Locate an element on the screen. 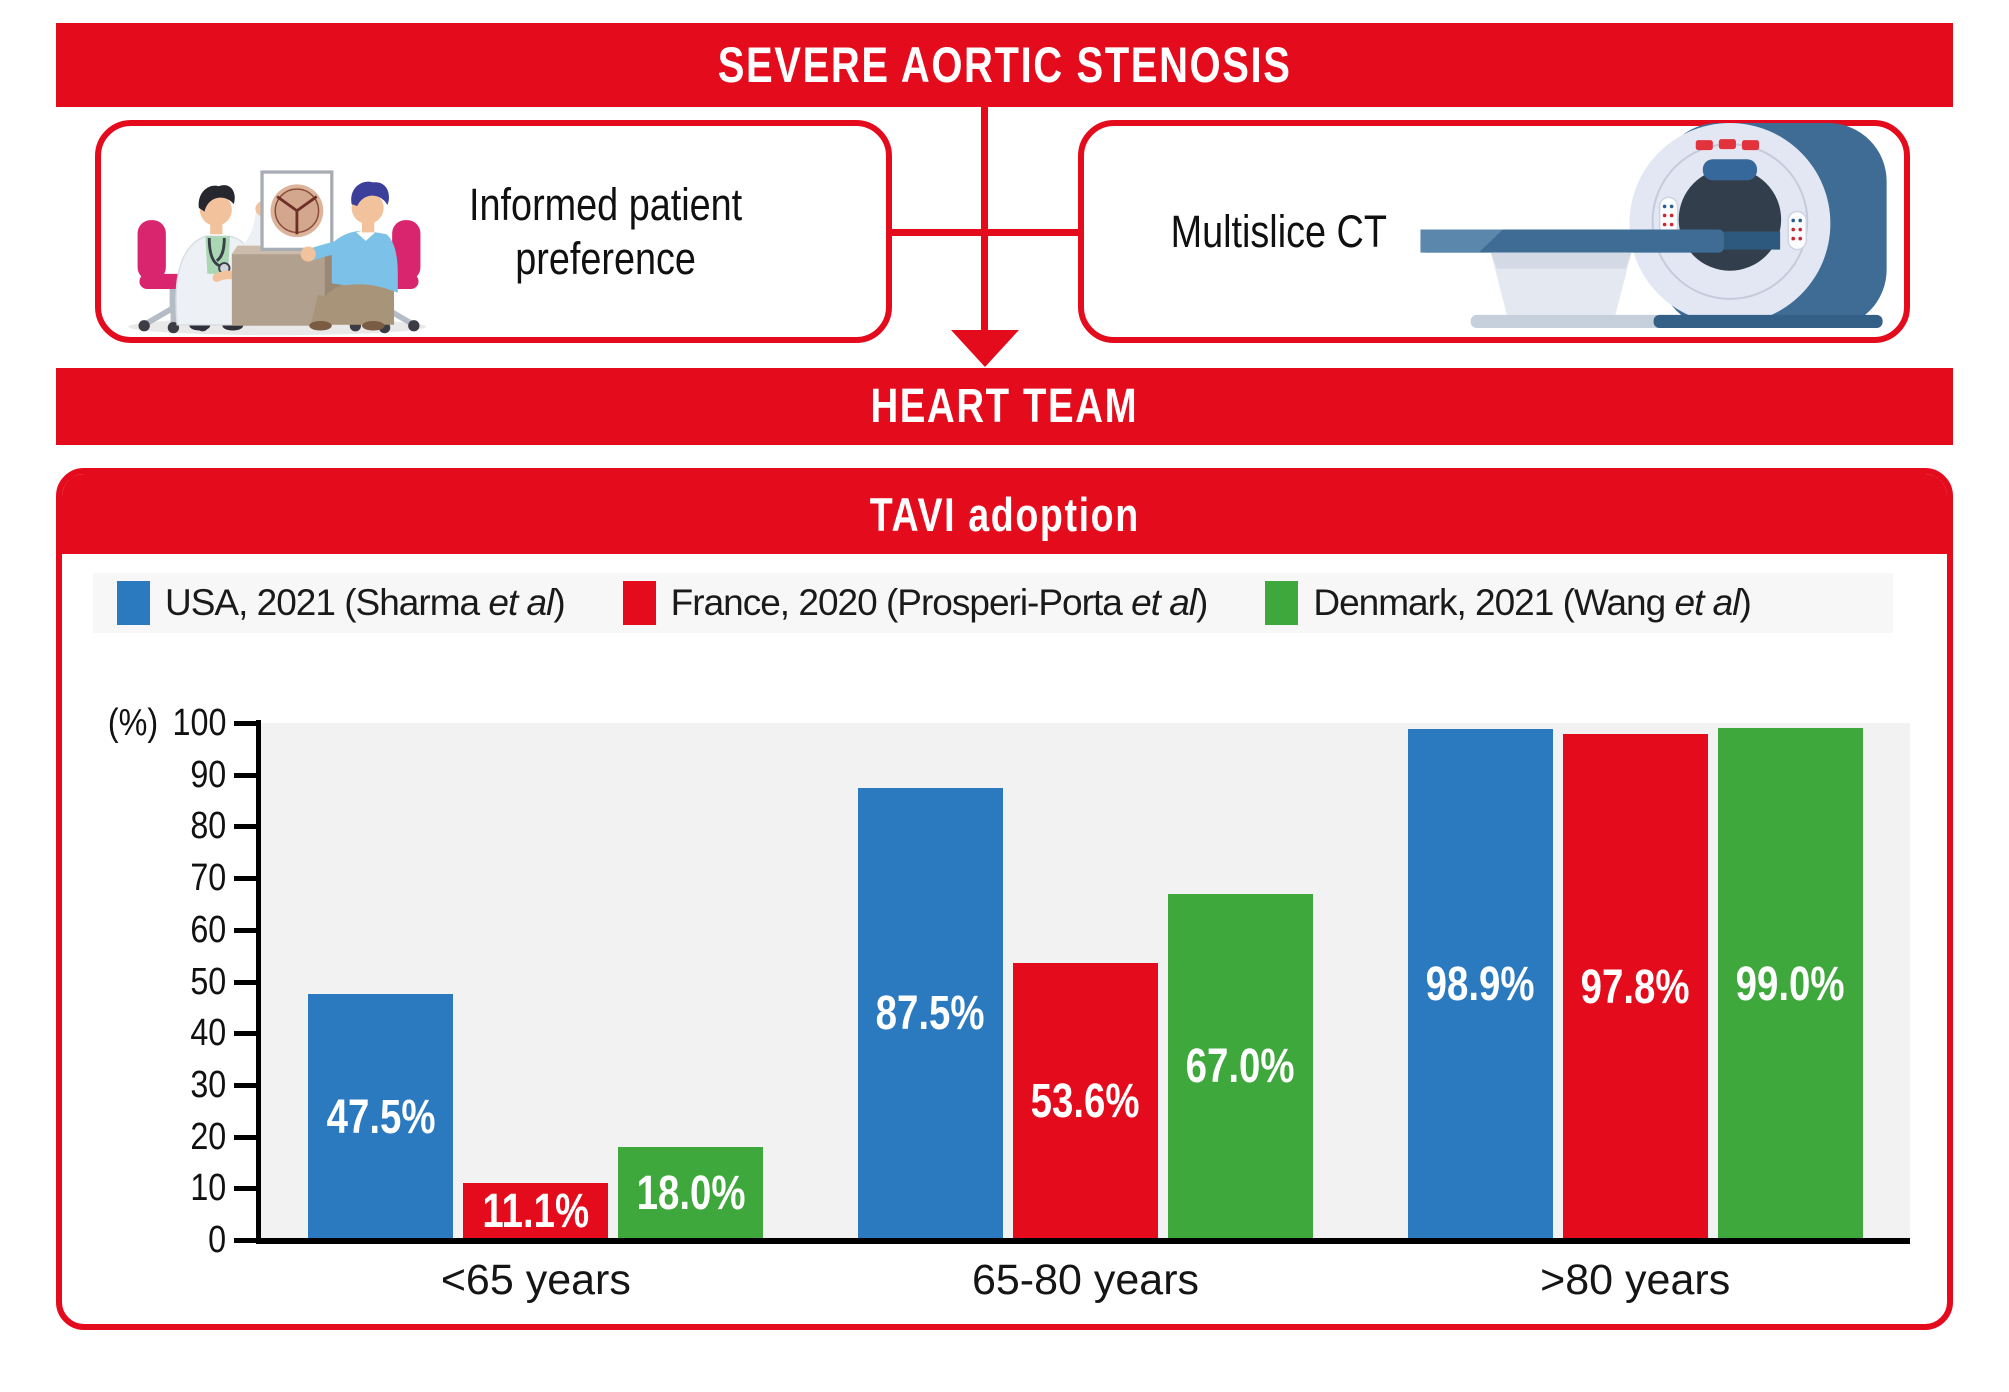 The image size is (2009, 1392). multislice-ct-label-wrap: Multislice CT is located at coordinates (1279, 231).